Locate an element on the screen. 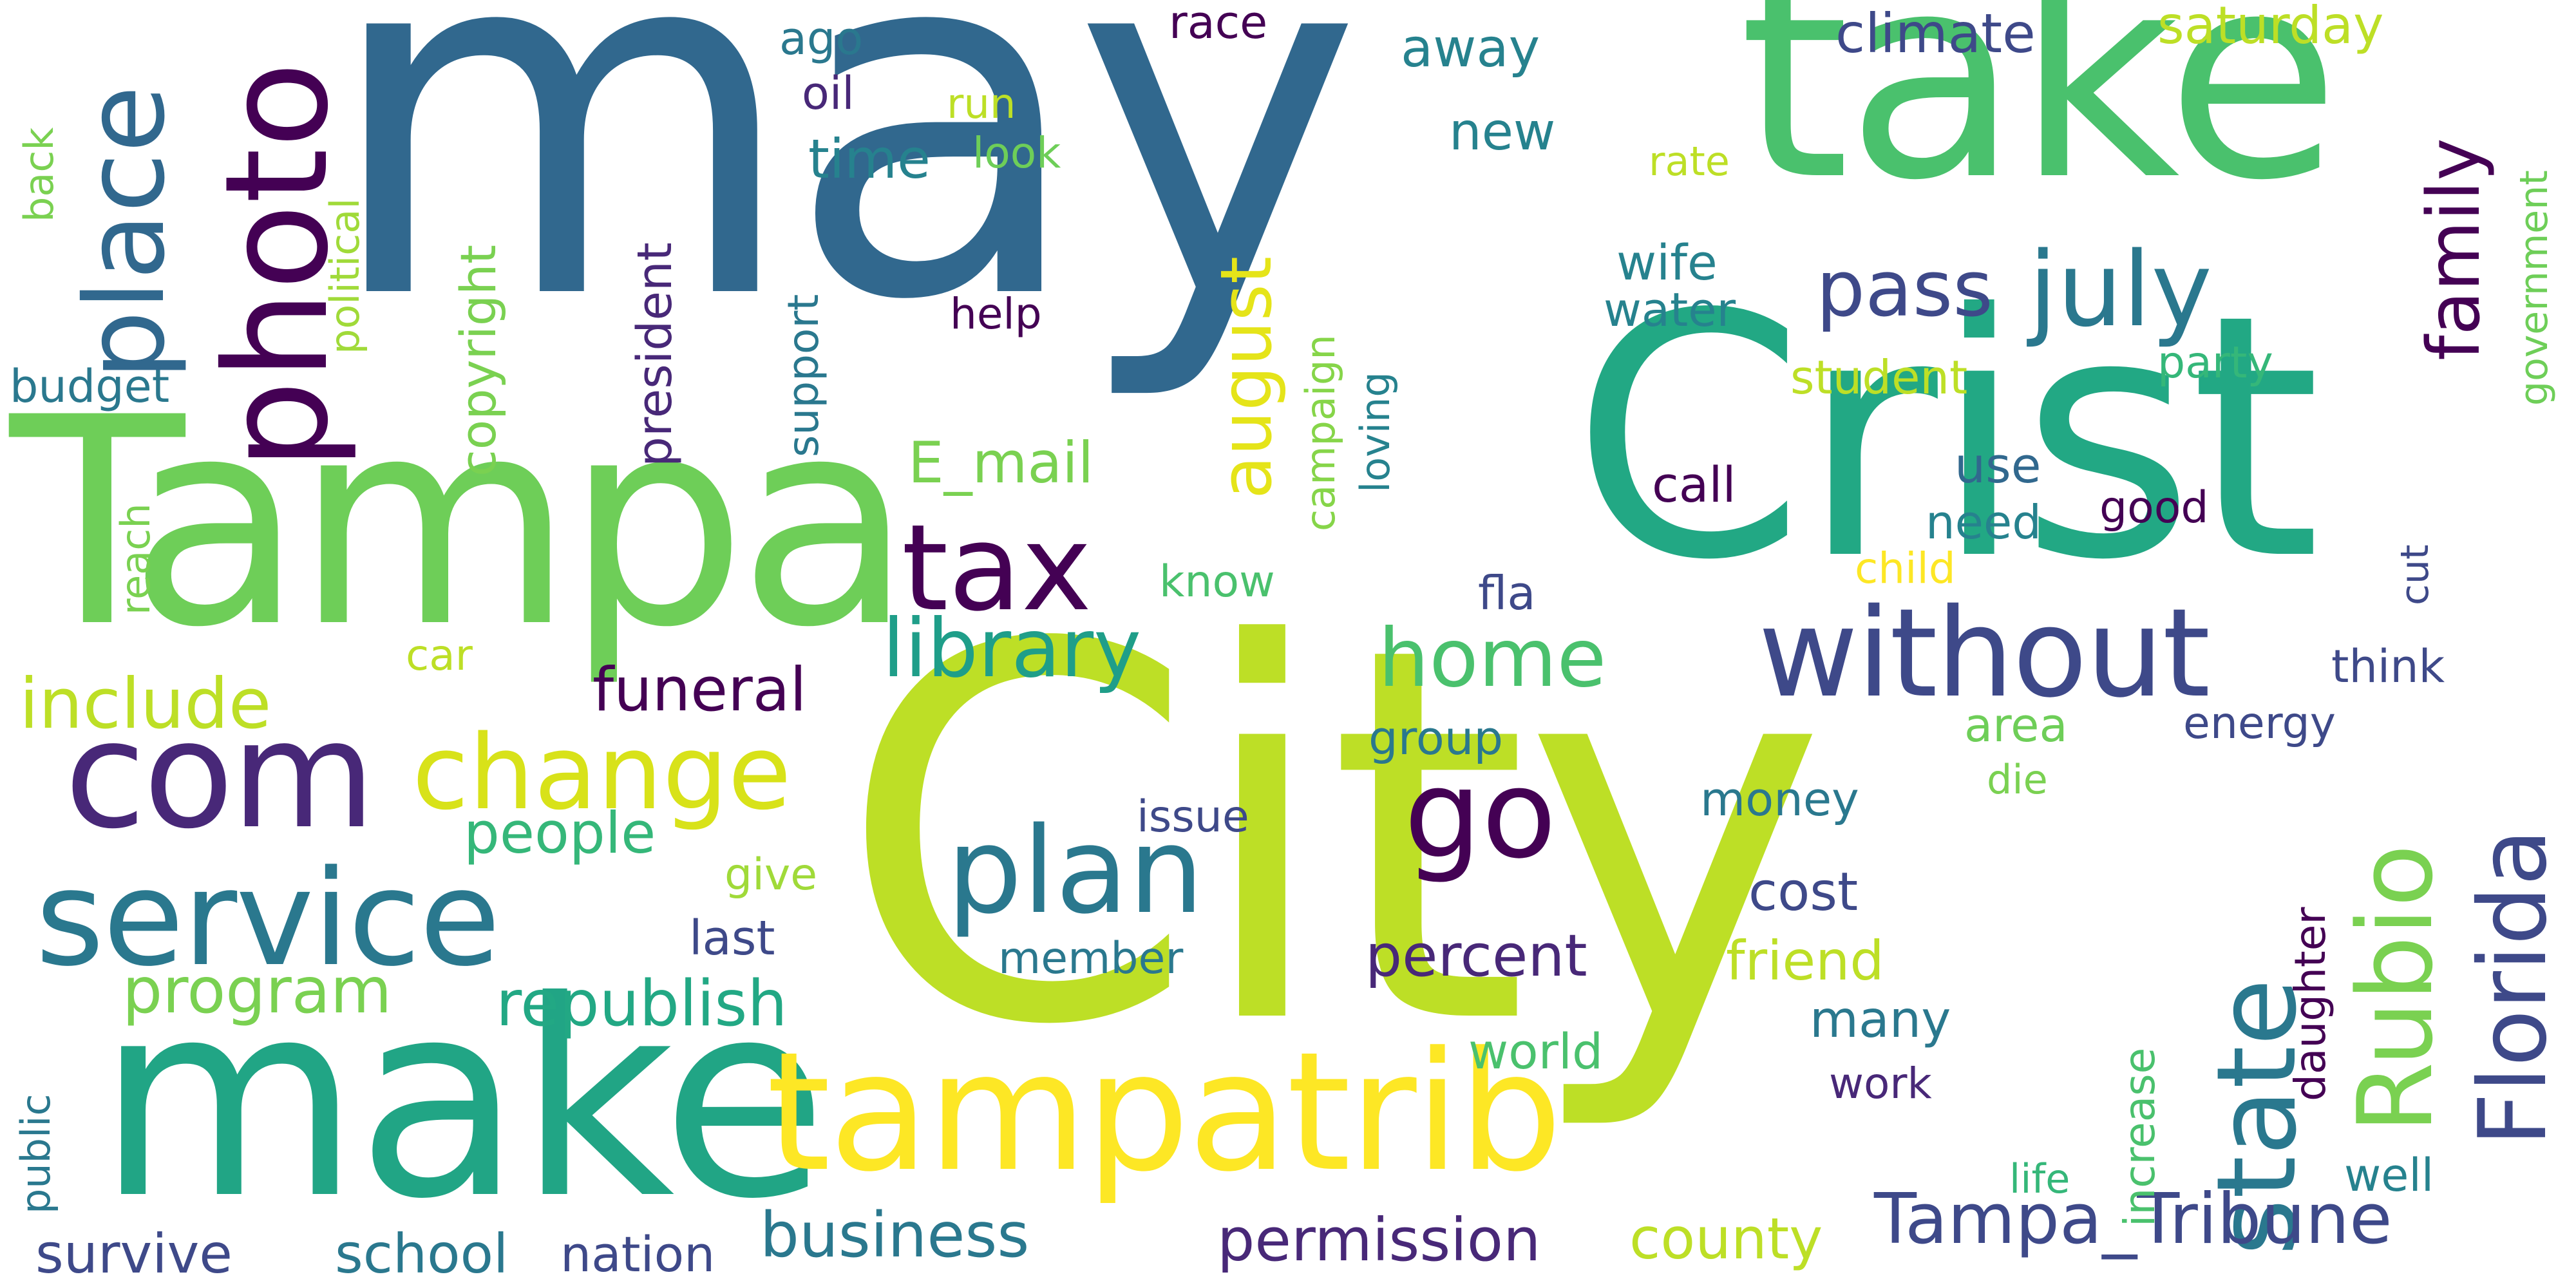 The width and height of the screenshot is (2576, 1288). word-county: county is located at coordinates (1726, 1239).